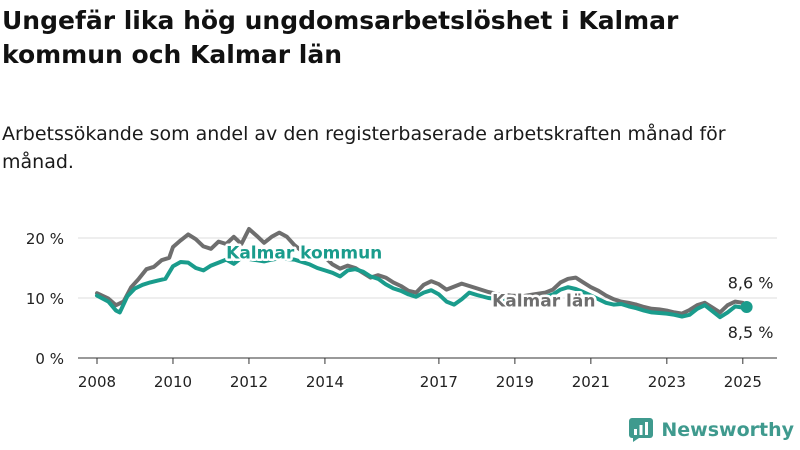  Describe the element at coordinates (727, 430) in the screenshot. I see `brand-name: Newsworthy` at that location.